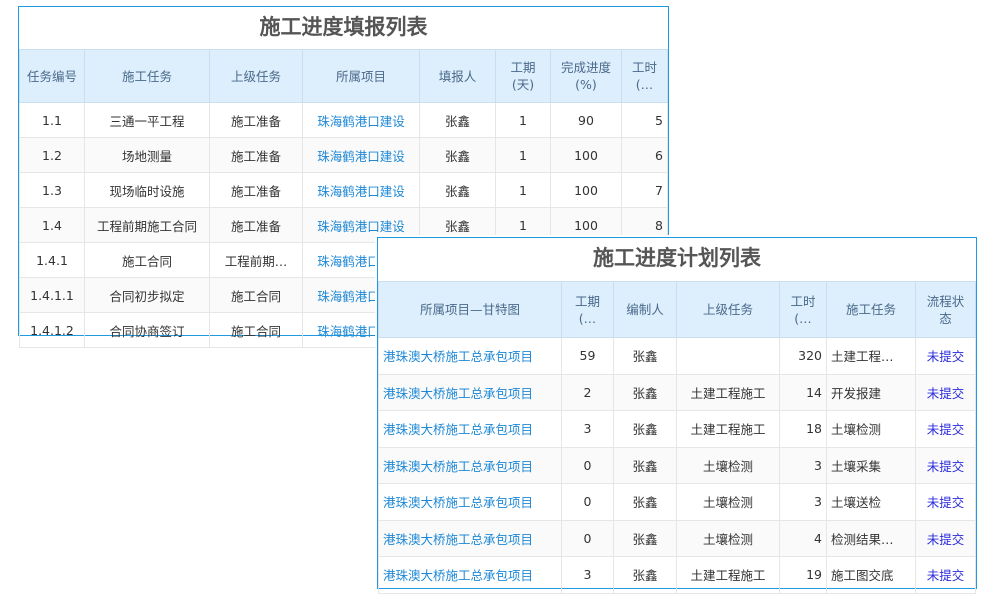 The height and width of the screenshot is (600, 1000). I want to click on table-cell: 59, so click(587, 356).